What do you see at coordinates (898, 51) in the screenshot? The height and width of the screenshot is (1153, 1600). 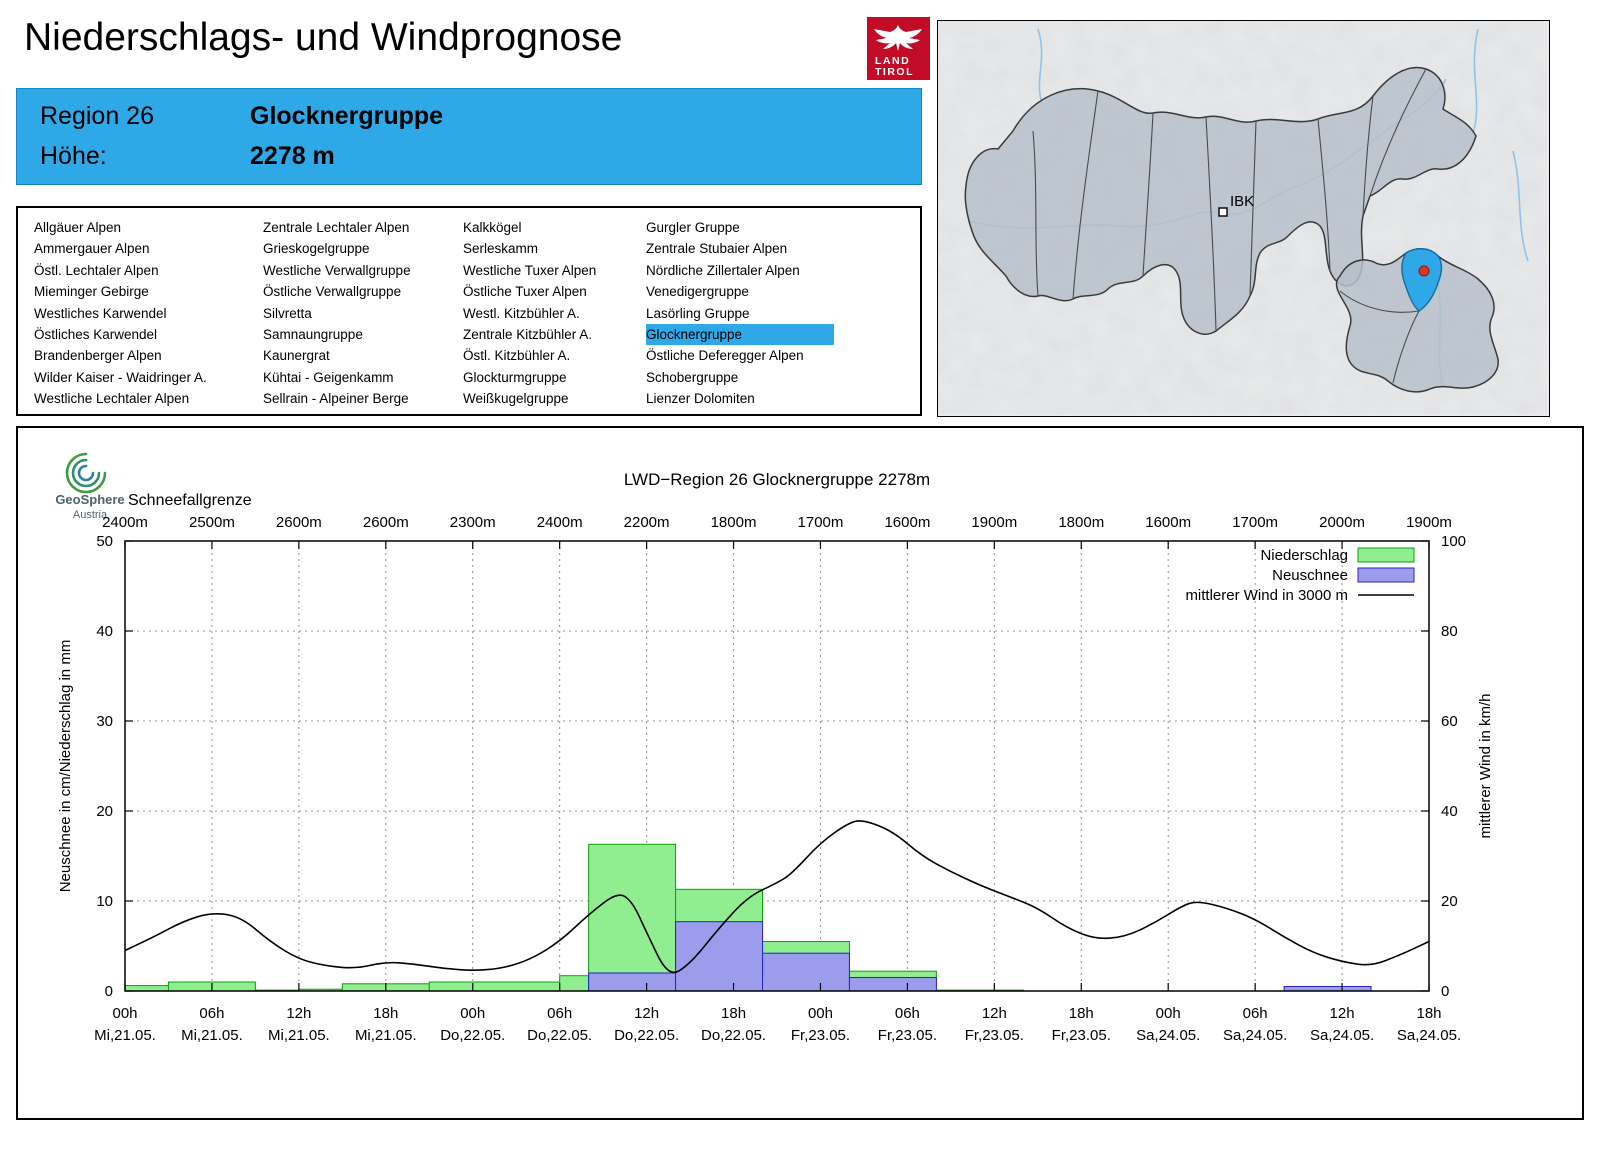 I see `tirol-eagle-icon: LAND TIROL` at bounding box center [898, 51].